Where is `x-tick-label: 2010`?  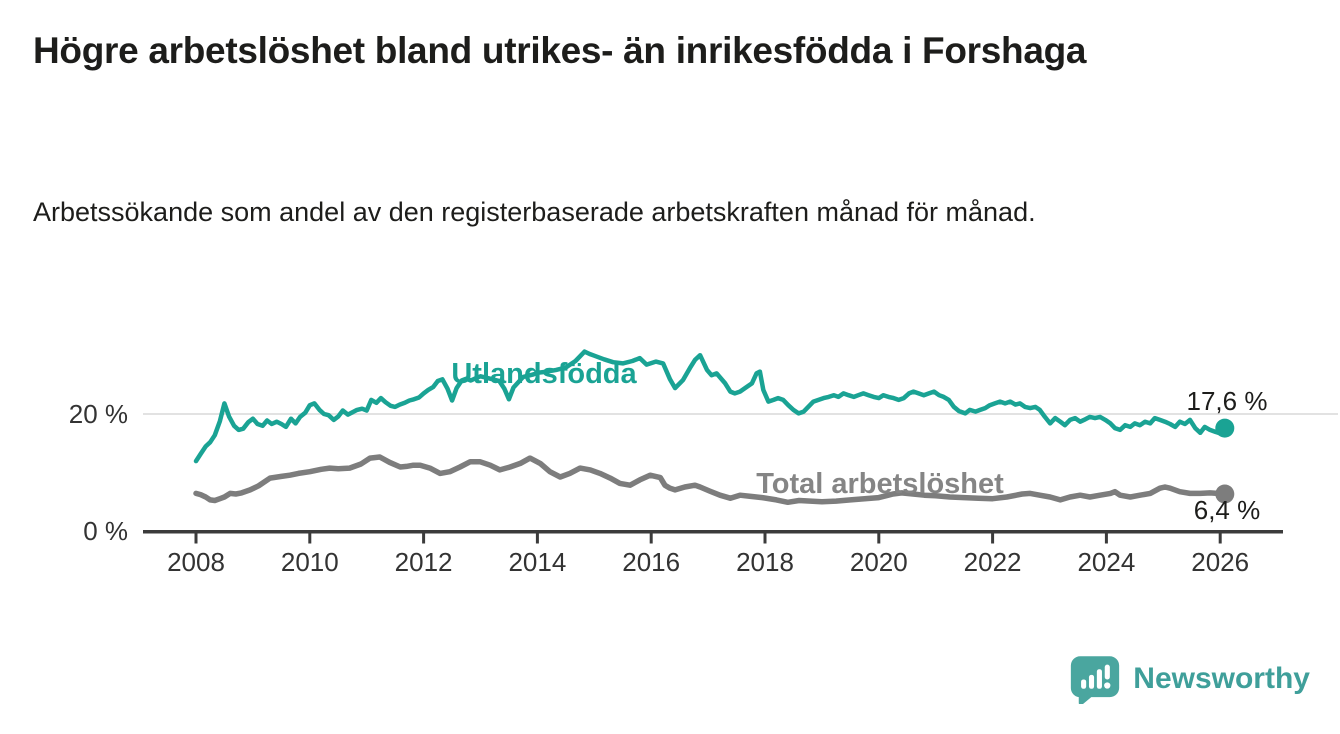 x-tick-label: 2010 is located at coordinates (310, 562).